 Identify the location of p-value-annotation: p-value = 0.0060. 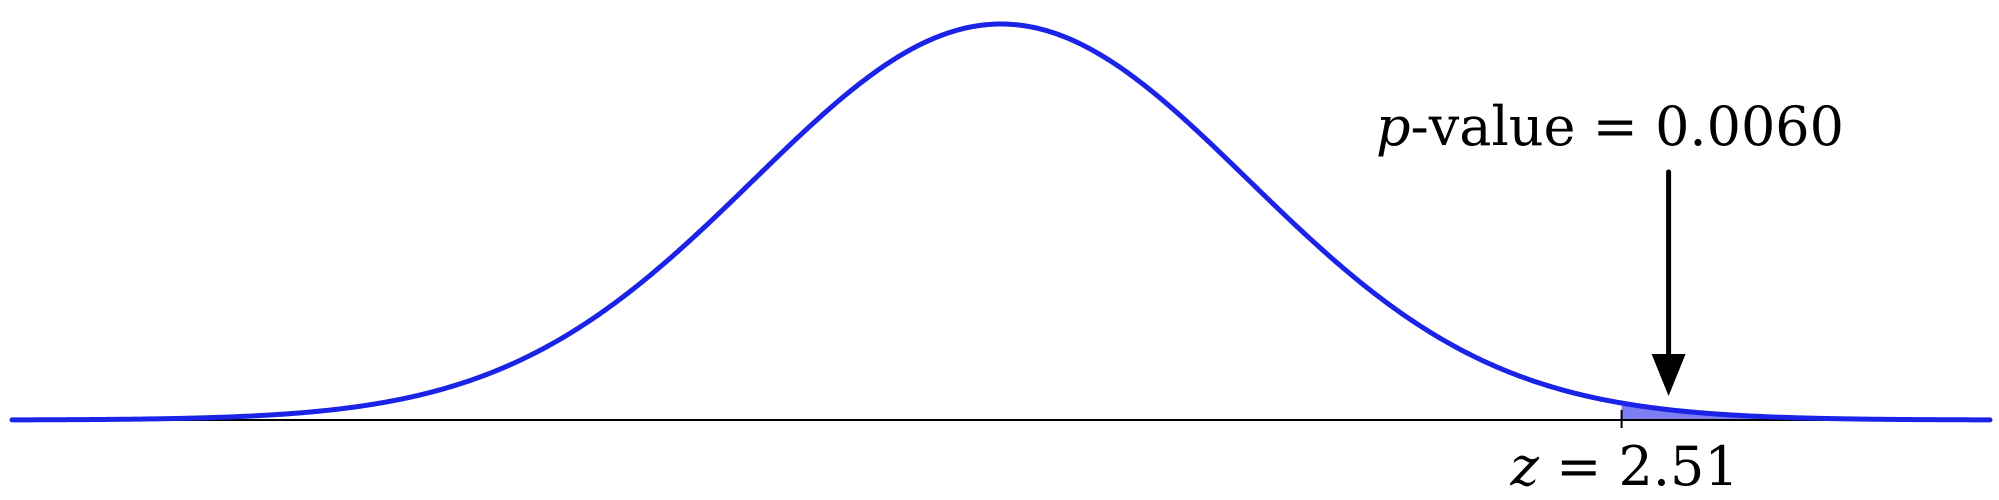
(1610, 126).